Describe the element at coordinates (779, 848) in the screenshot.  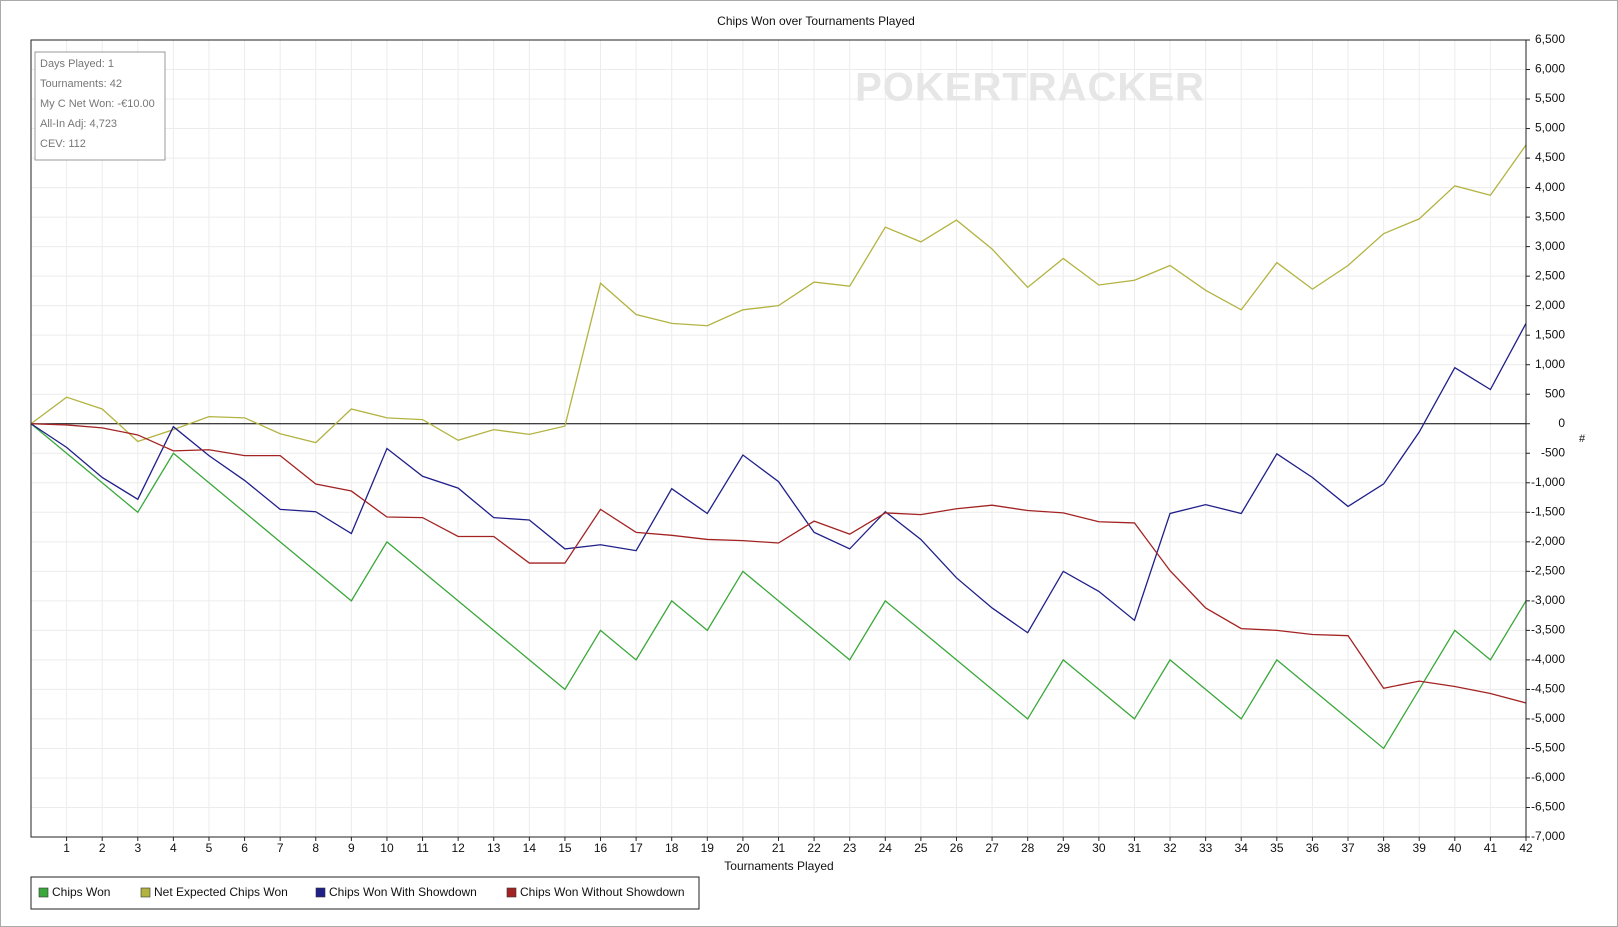
I see `x-tick-label: 21` at that location.